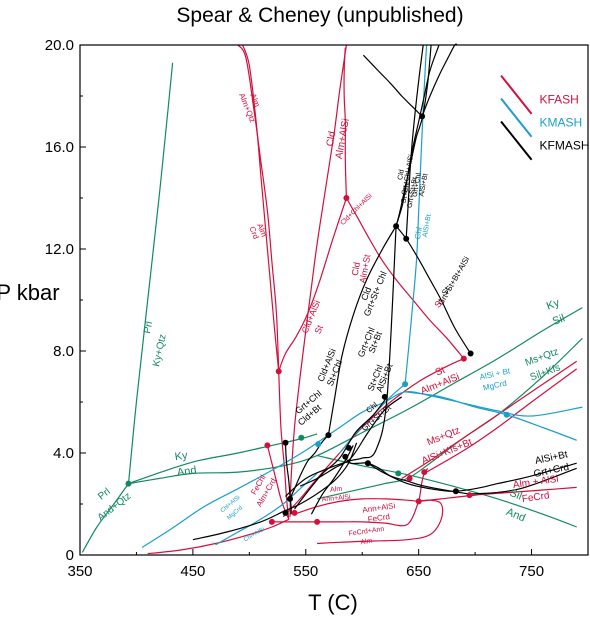 This screenshot has width=590, height=617. What do you see at coordinates (305, 571) in the screenshot?
I see `x-tick-label: 550` at bounding box center [305, 571].